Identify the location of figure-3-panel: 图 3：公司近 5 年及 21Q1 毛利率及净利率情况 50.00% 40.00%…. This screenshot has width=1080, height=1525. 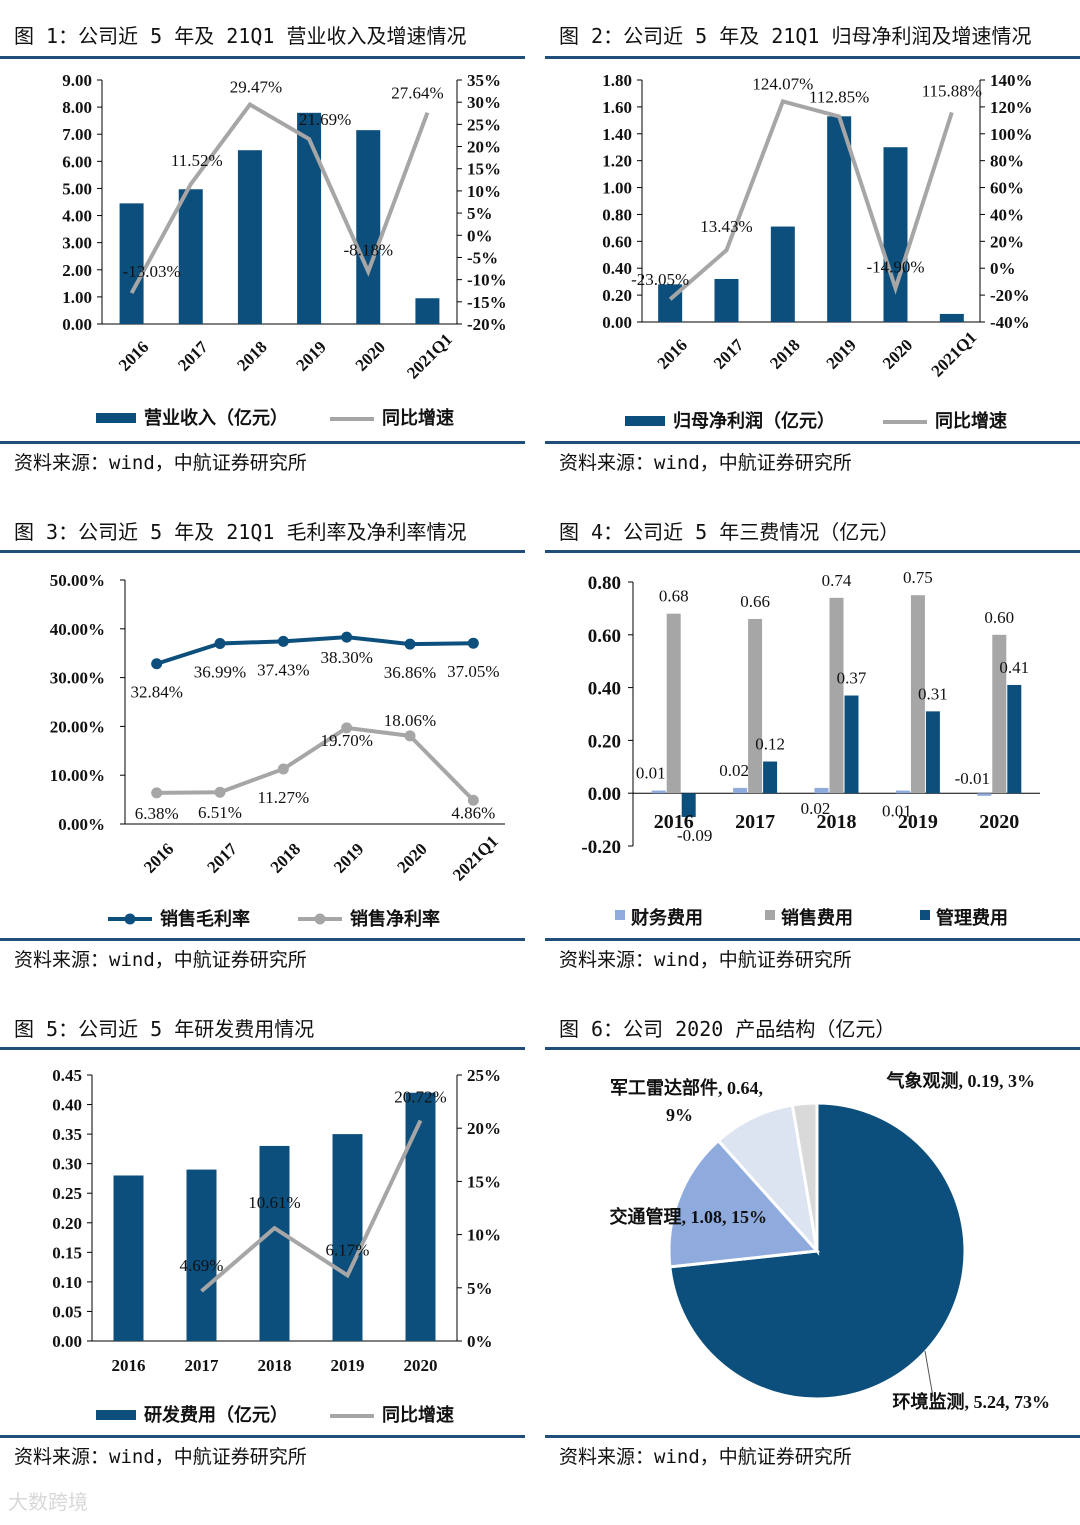
(262, 745).